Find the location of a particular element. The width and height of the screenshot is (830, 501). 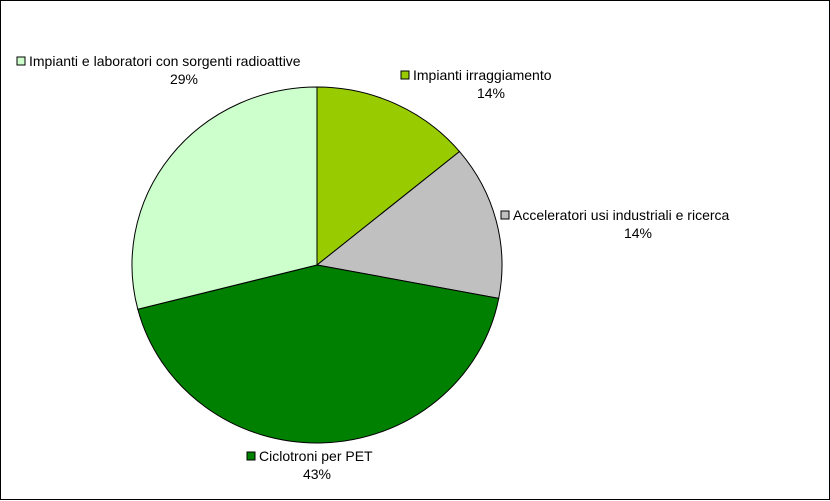

slice-percent-label: 43% is located at coordinates (317, 474).